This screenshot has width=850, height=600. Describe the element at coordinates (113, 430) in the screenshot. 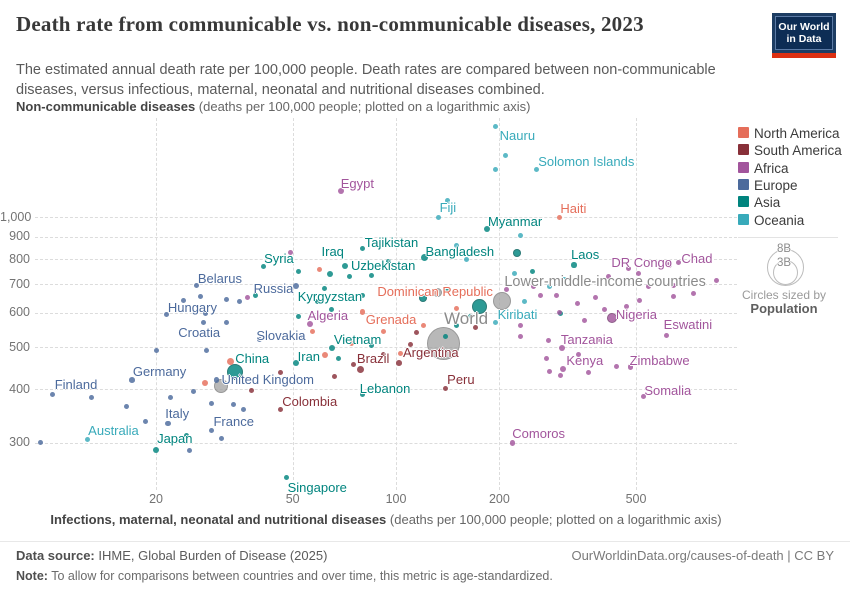

I see `data-point-label-australia: Australia` at that location.